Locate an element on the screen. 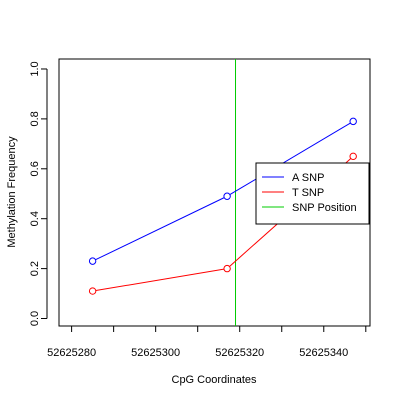  y-tick-label: 0.2 is located at coordinates (35, 268).